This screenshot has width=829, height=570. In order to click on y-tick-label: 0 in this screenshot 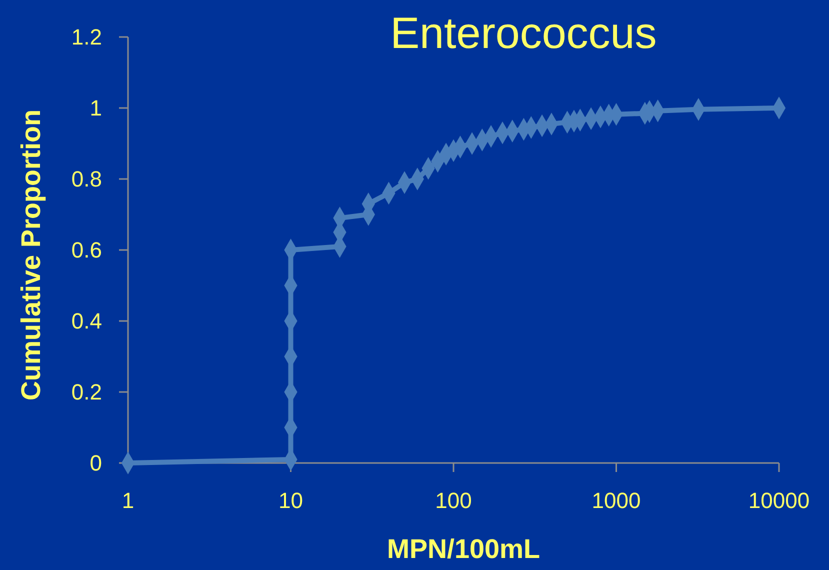, I will do `click(96, 463)`.